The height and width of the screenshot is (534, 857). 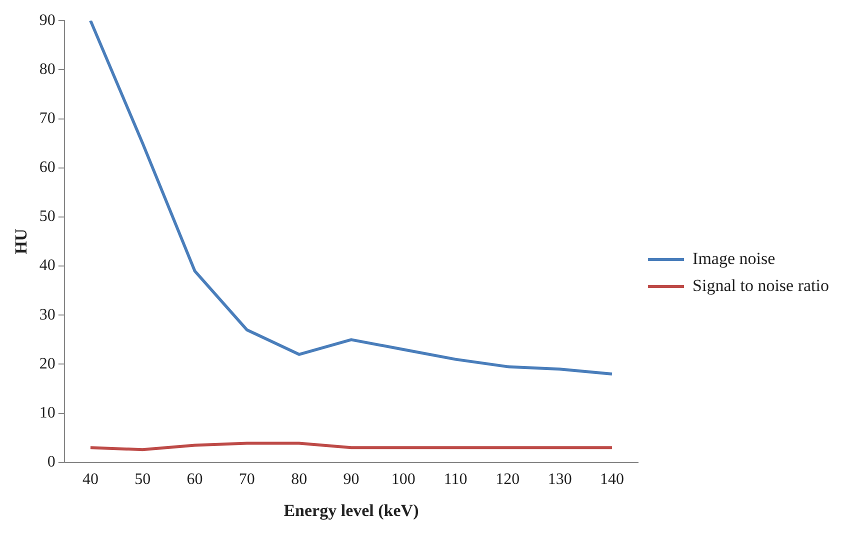 I want to click on x-tick-label: 110, so click(x=456, y=479).